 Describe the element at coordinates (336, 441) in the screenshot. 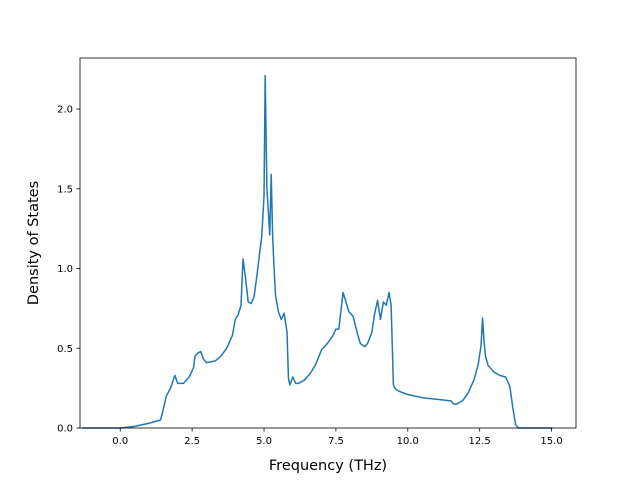

I see `x-tick-label: 7.5` at that location.